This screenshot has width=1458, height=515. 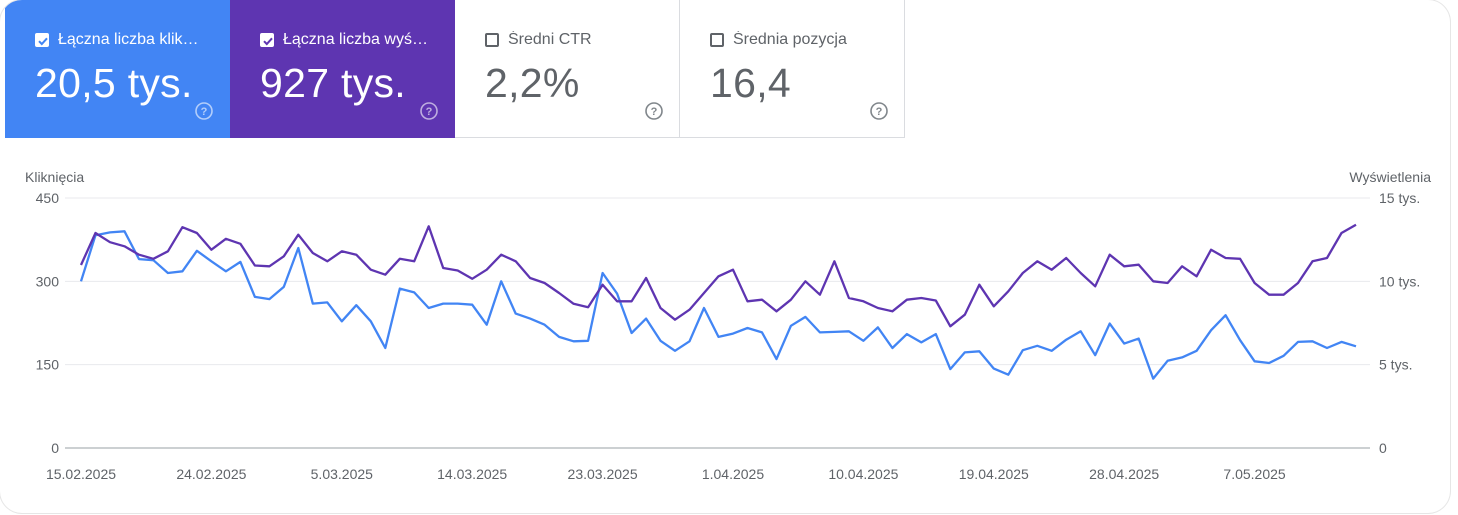 What do you see at coordinates (532, 83) in the screenshot?
I see `card-value: 2,2%` at bounding box center [532, 83].